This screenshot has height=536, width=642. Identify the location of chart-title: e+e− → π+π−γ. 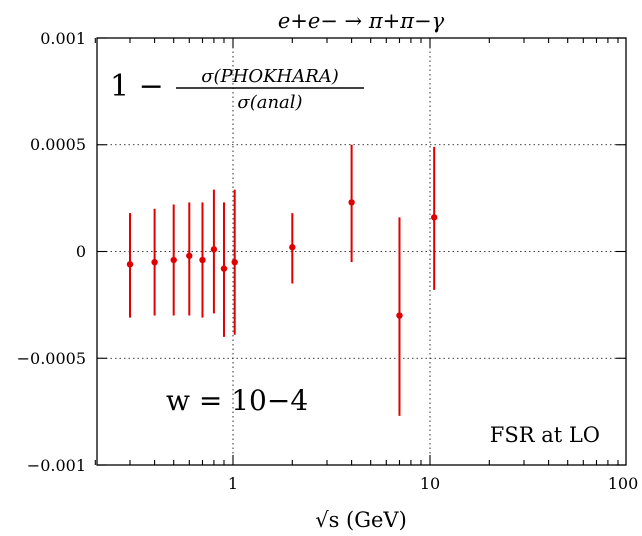
(361, 21).